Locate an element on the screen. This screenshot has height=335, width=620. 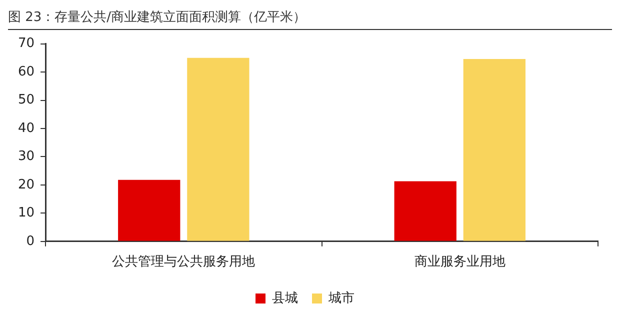
y-tick-label: 60 is located at coordinates (26, 72).